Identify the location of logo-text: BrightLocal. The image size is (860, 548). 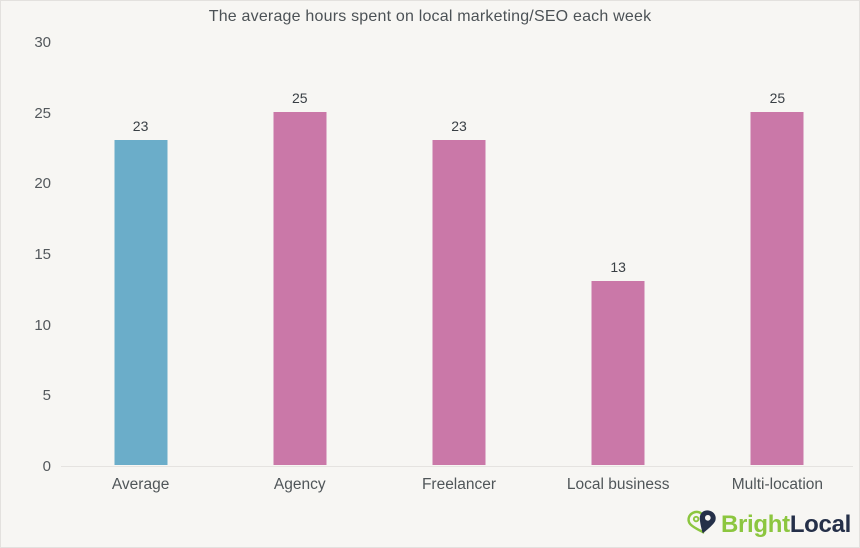
(786, 525).